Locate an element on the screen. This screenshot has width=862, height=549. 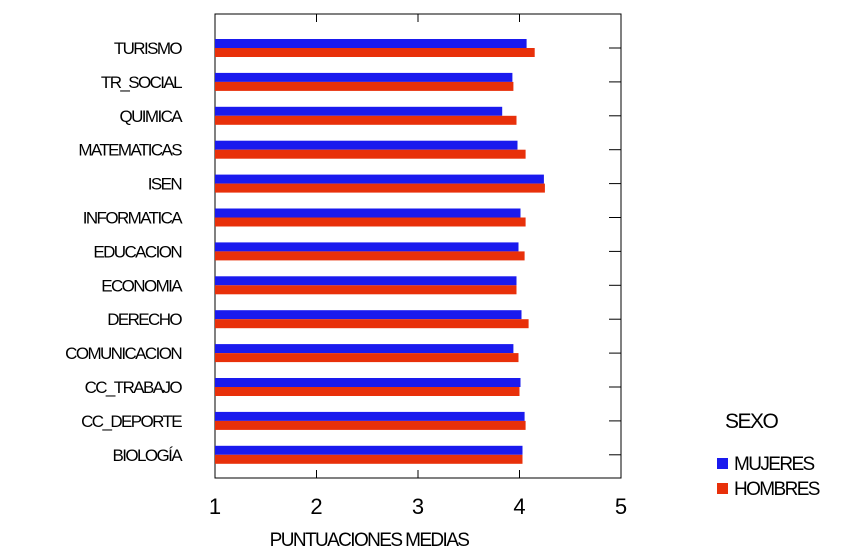
bar-hombres-tr-social is located at coordinates (364, 86).